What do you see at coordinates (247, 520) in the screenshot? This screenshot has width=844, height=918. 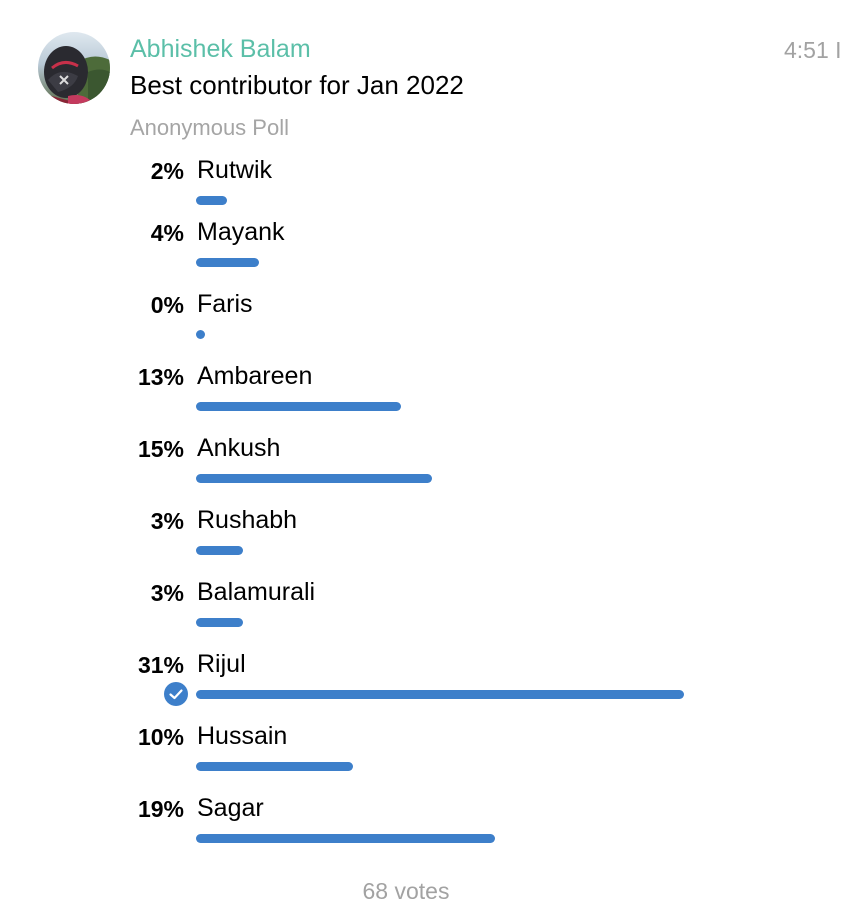 I see `option-label: Rushabh` at bounding box center [247, 520].